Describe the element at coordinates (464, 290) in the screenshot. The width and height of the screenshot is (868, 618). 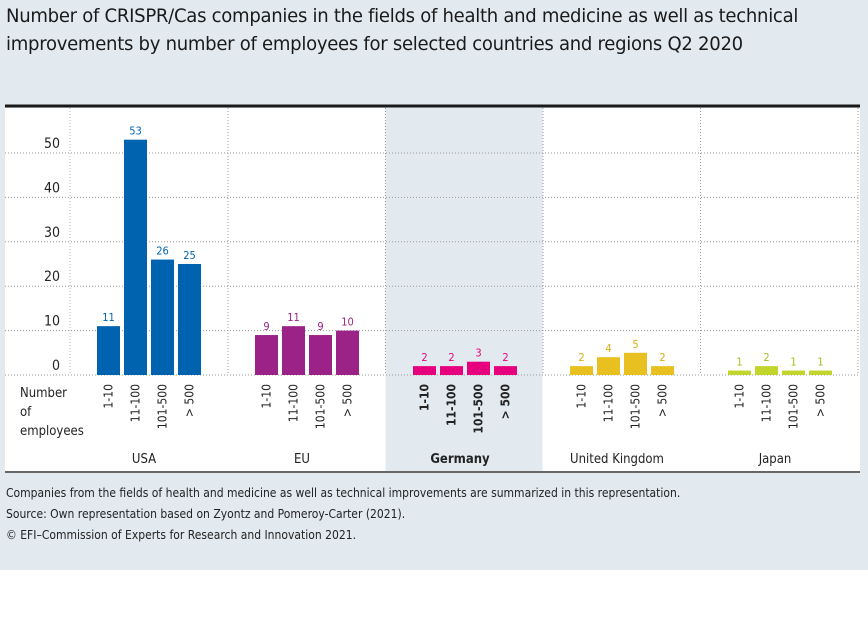
I see `highlight-panel` at that location.